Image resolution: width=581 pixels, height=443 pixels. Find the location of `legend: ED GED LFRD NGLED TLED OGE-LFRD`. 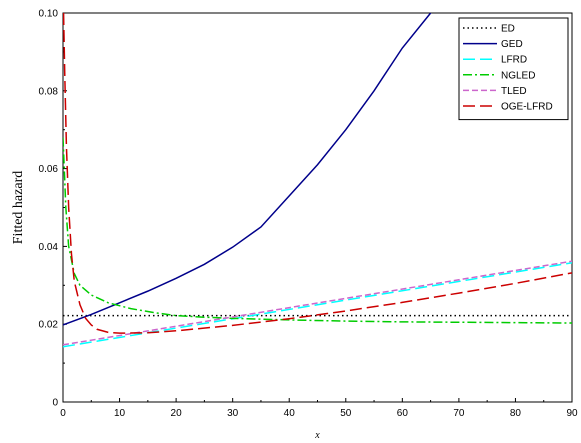

legend: ED GED LFRD NGLED TLED OGE-LFRD is located at coordinates (513, 69).